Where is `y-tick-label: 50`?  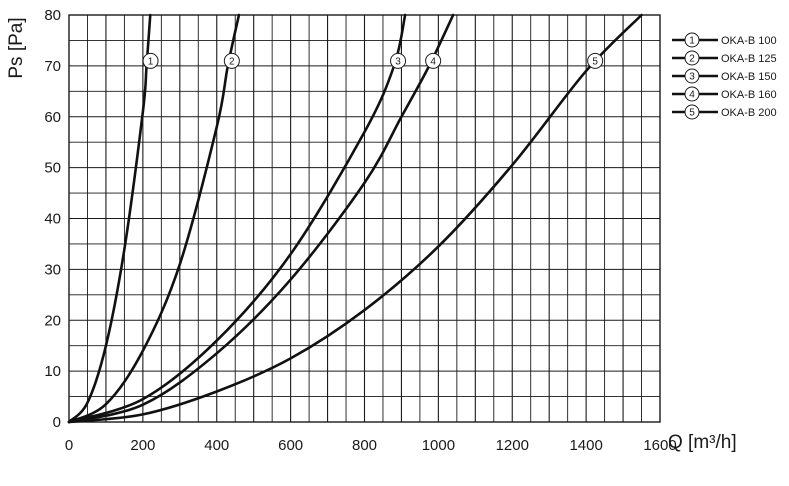 y-tick-label: 50 is located at coordinates (52, 168).